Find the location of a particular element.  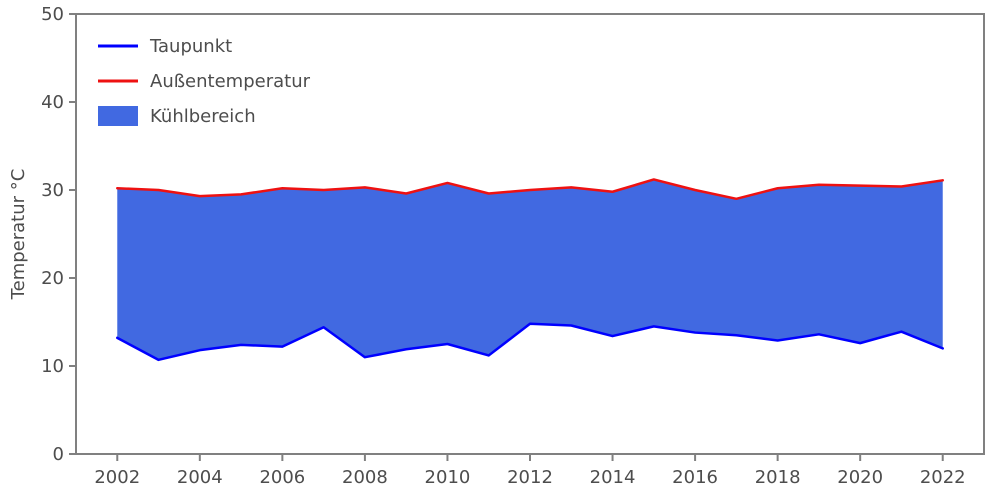

x-tick-label: 2002 is located at coordinates (117, 477).